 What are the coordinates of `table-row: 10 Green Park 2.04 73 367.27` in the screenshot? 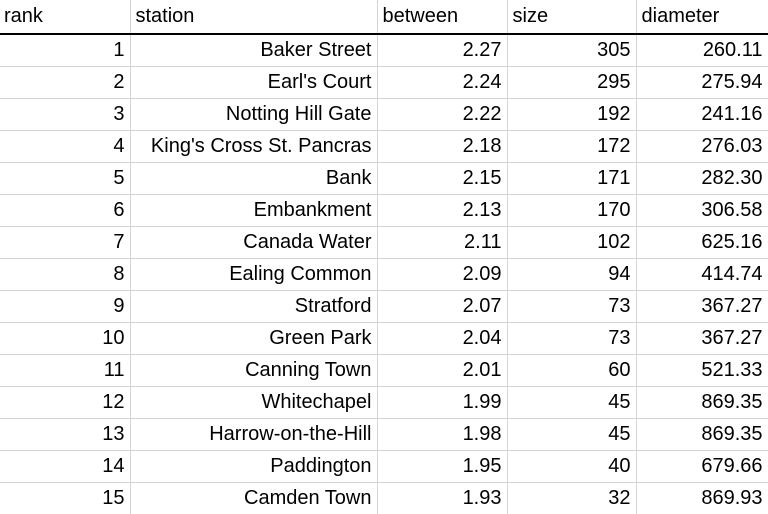 It's located at (384, 338).